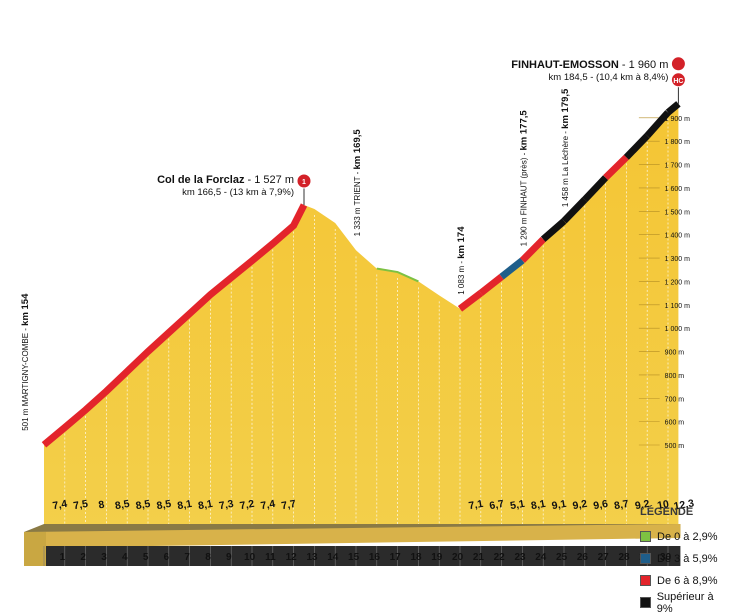  What do you see at coordinates (604, 557) in the screenshot?
I see `km-tick-label: 27` at bounding box center [604, 557].